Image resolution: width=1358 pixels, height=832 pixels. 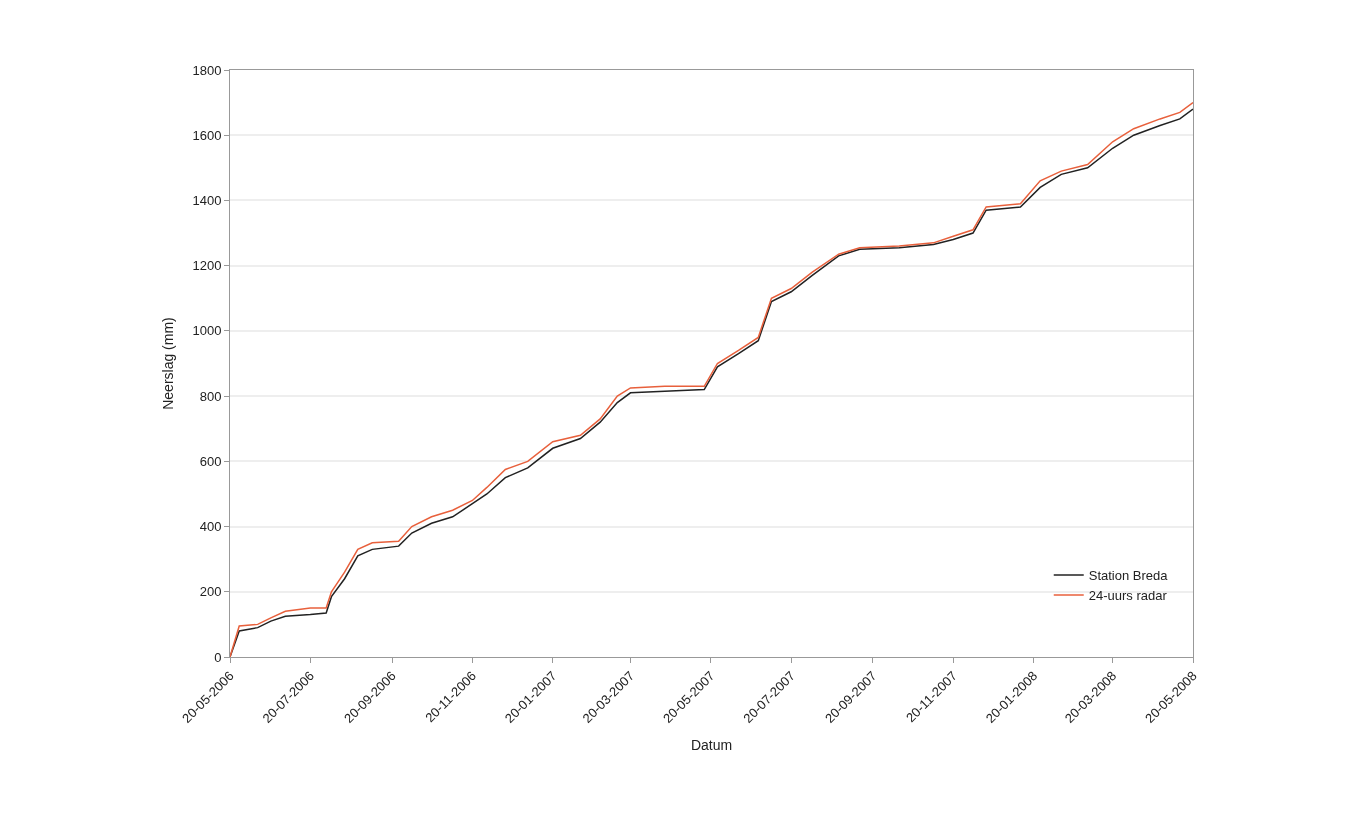 I want to click on y-tick-label: 800, so click(x=210, y=396).